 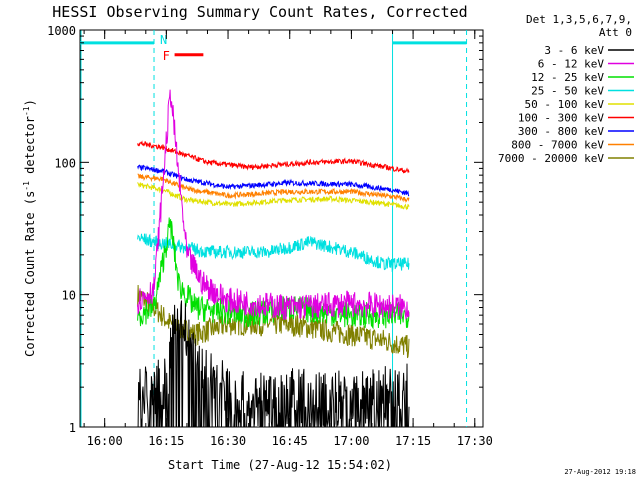 What do you see at coordinates (30, 102) in the screenshot?
I see `y-axis-label-end: )` at bounding box center [30, 102].